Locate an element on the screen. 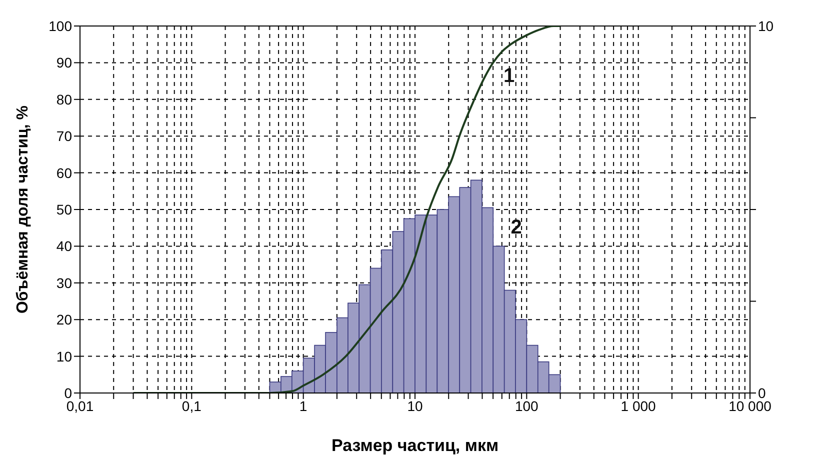  y-tick-label: 100 is located at coordinates (60, 26).